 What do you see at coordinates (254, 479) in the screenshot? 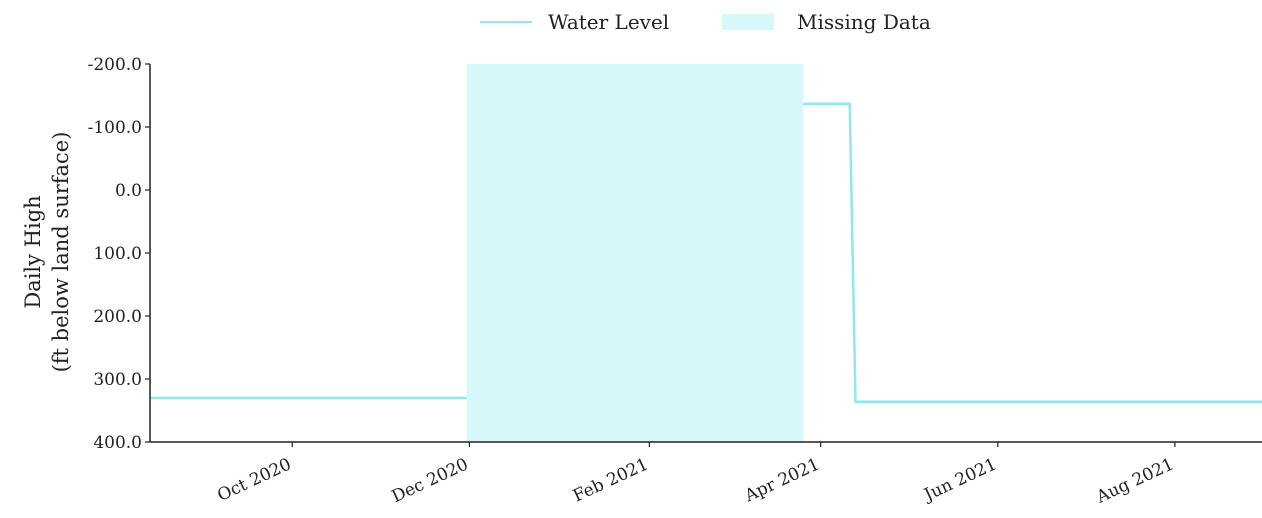
I see `x-tick-label: Oct 2020` at bounding box center [254, 479].